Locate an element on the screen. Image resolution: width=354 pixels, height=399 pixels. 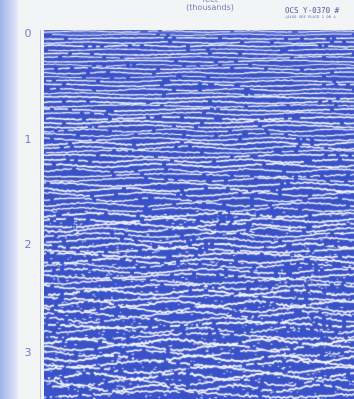
left-margin-strip is located at coordinates (9, 199).